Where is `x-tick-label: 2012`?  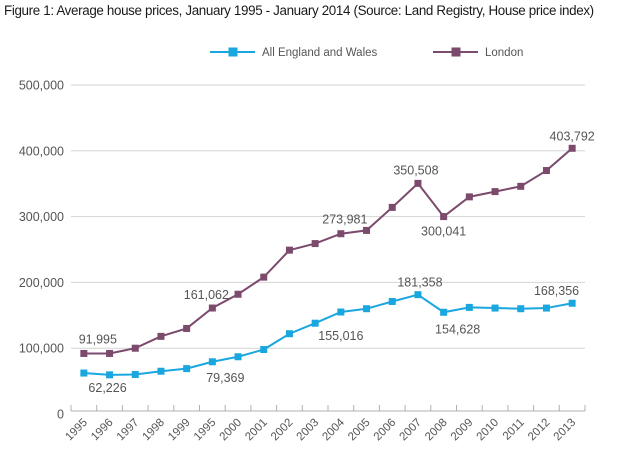
x-tick-label: 2012 is located at coordinates (539, 430).